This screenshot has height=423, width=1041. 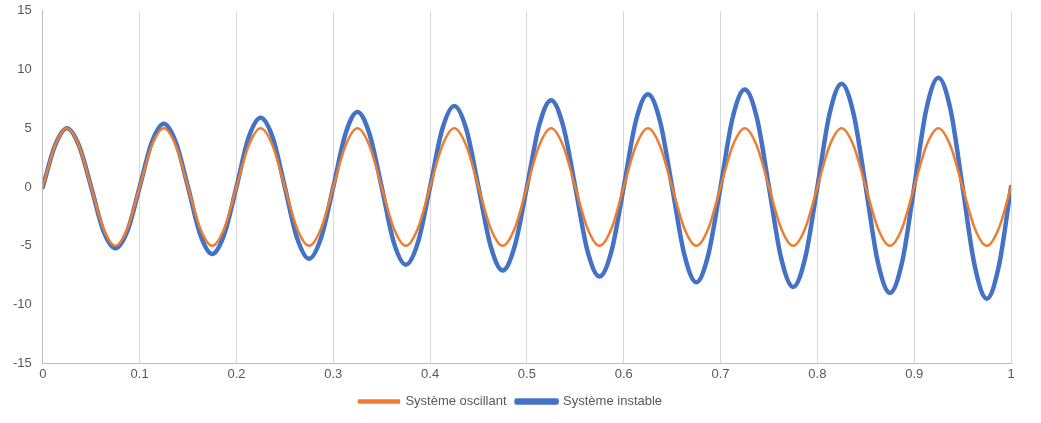 What do you see at coordinates (720, 373) in the screenshot?
I see `x-tick-label: 0.7` at bounding box center [720, 373].